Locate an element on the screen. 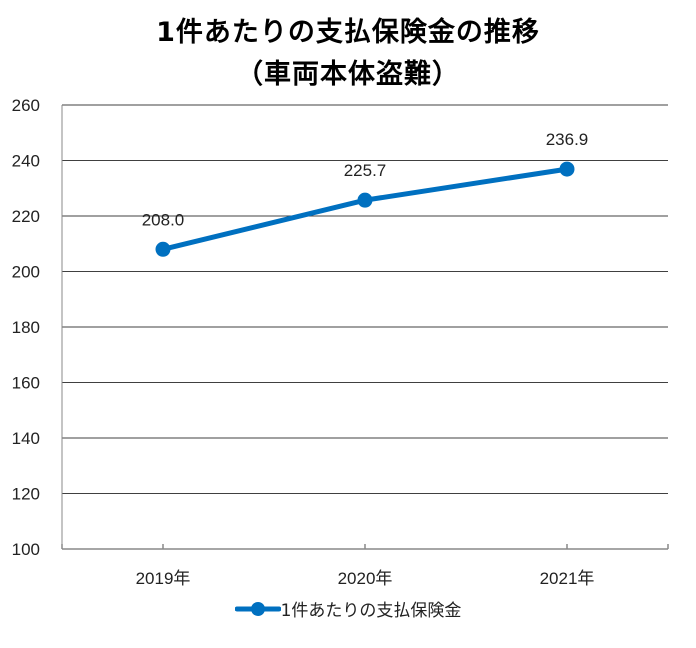 The height and width of the screenshot is (648, 696). legend-label: 1件あたりの支払保険金 is located at coordinates (371, 611).